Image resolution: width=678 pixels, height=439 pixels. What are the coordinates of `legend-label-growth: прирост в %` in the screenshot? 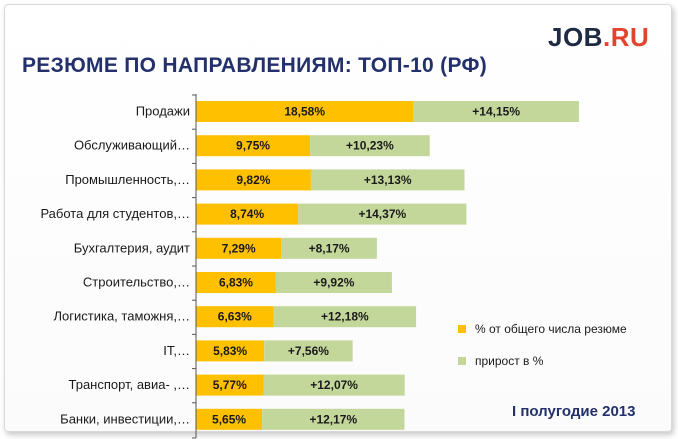 It's located at (509, 361).